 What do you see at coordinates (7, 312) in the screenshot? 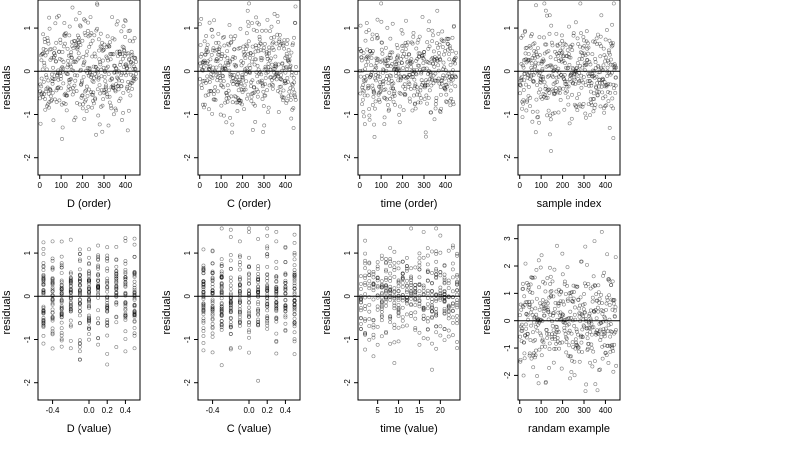
I see `y-axis-title: residuals` at bounding box center [7, 312].